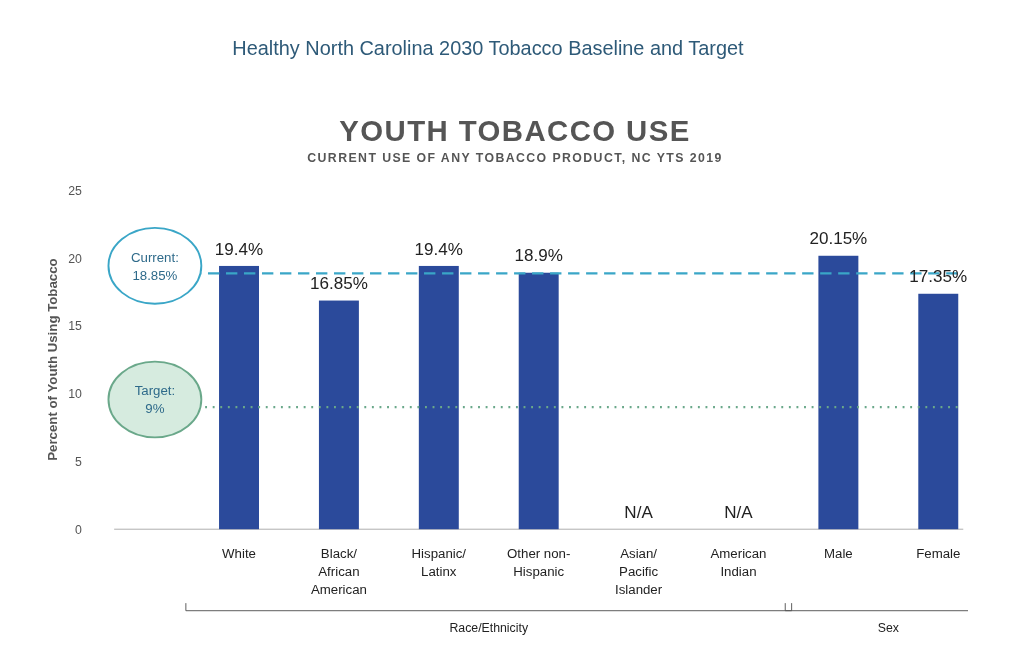  What do you see at coordinates (538, 256) in the screenshot?
I see `data-label: 18.9%` at bounding box center [538, 256].